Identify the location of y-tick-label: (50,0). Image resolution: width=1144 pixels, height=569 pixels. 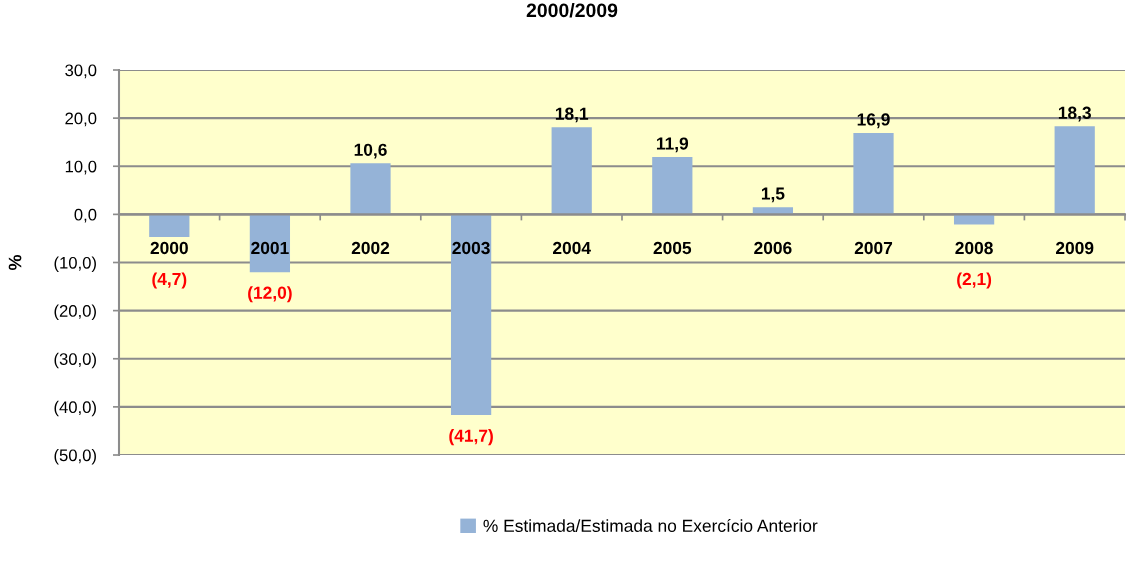
(75, 456).